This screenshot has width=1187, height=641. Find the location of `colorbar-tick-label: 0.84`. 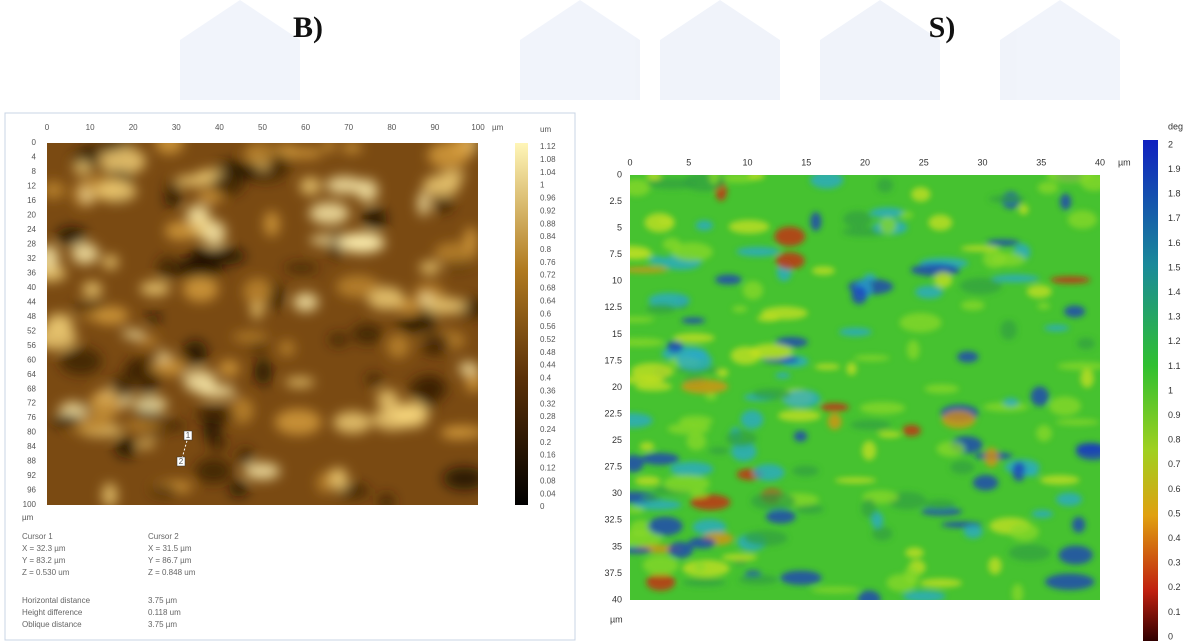

colorbar-tick-label: 0.84 is located at coordinates (548, 236).